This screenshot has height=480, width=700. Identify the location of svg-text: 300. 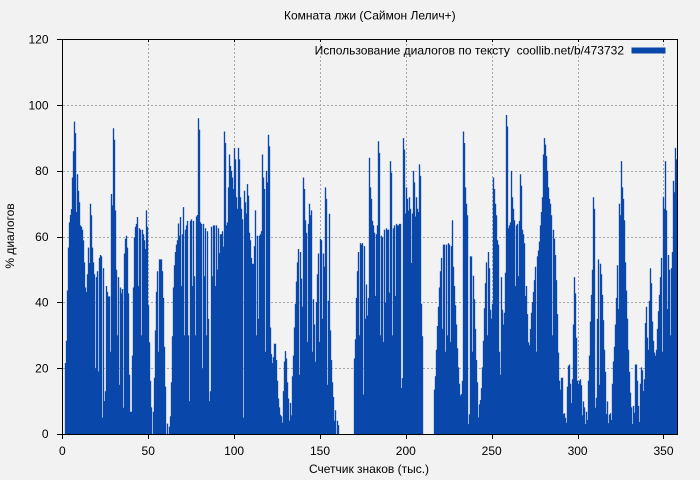
(578, 451).